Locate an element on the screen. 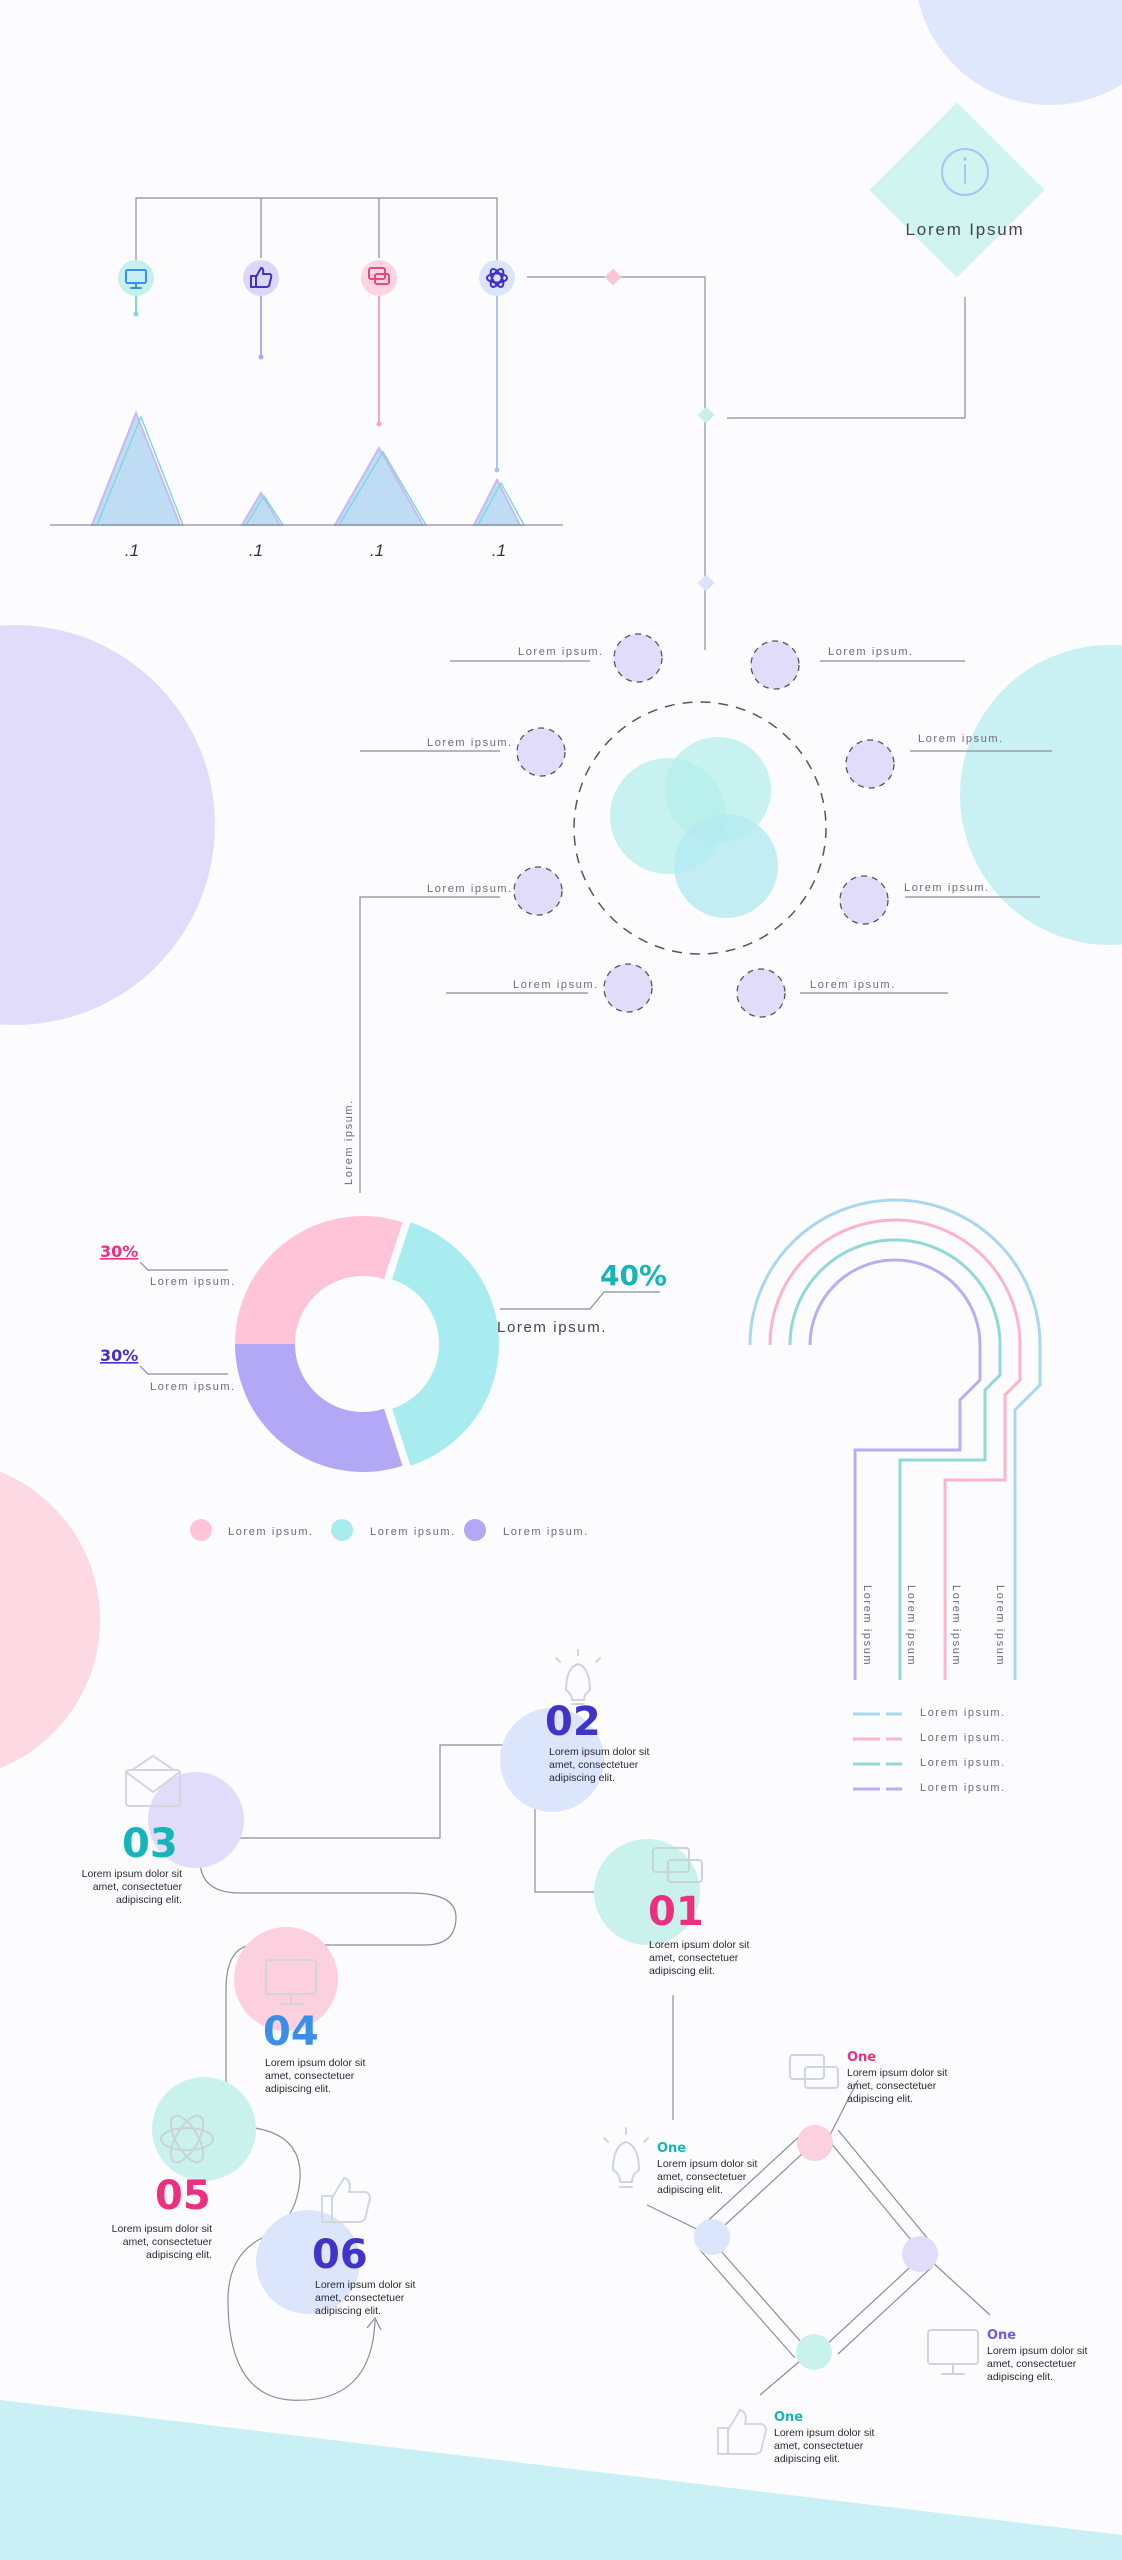 Image resolution: width=1122 pixels, height=2560 pixels. process-path is located at coordinates (390, 1818).